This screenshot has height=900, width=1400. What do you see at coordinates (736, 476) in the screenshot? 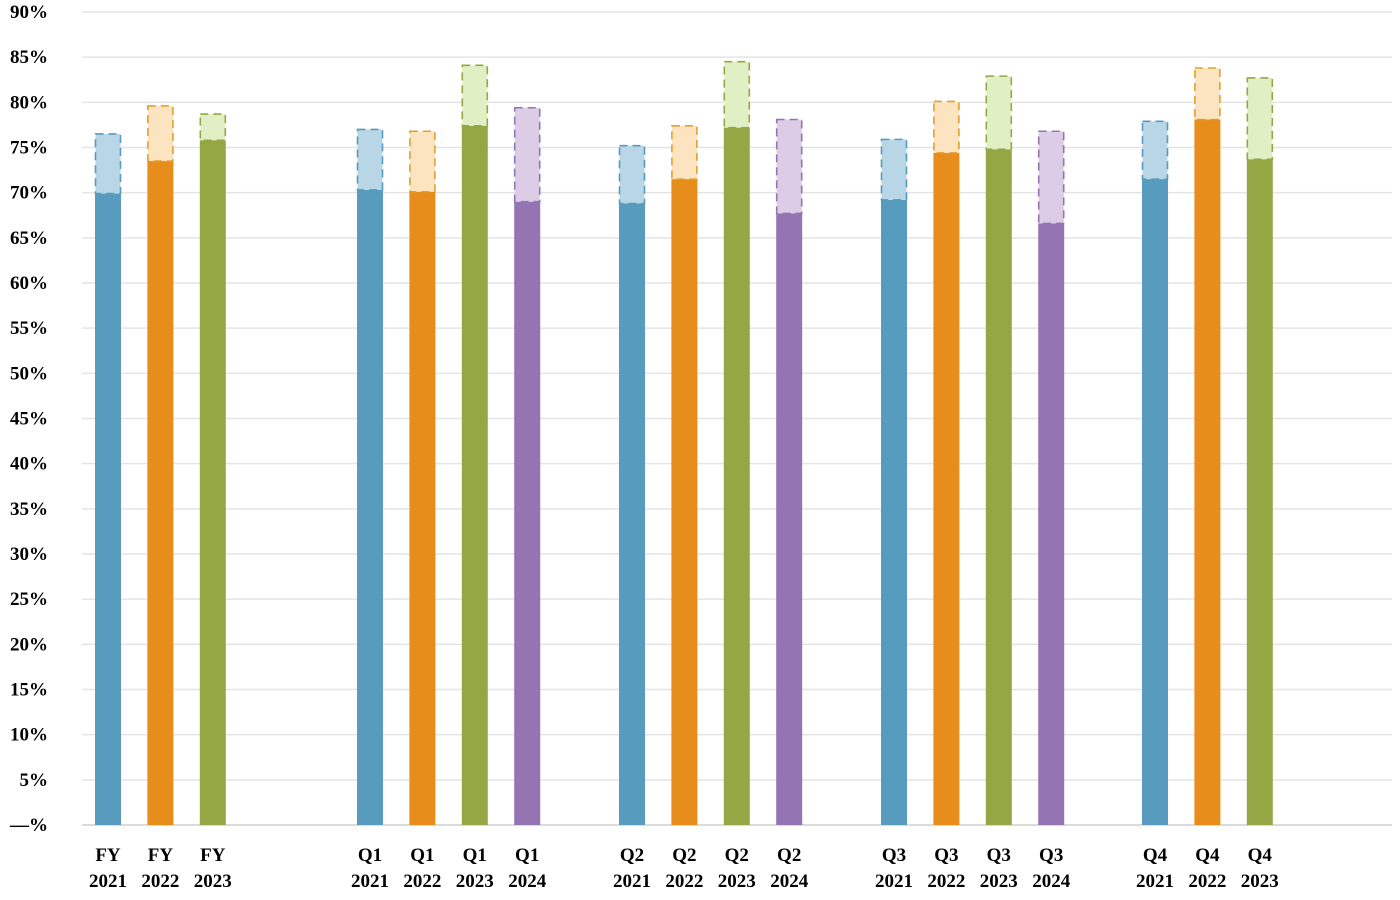
I see `bar-q2-2023` at bounding box center [736, 476].